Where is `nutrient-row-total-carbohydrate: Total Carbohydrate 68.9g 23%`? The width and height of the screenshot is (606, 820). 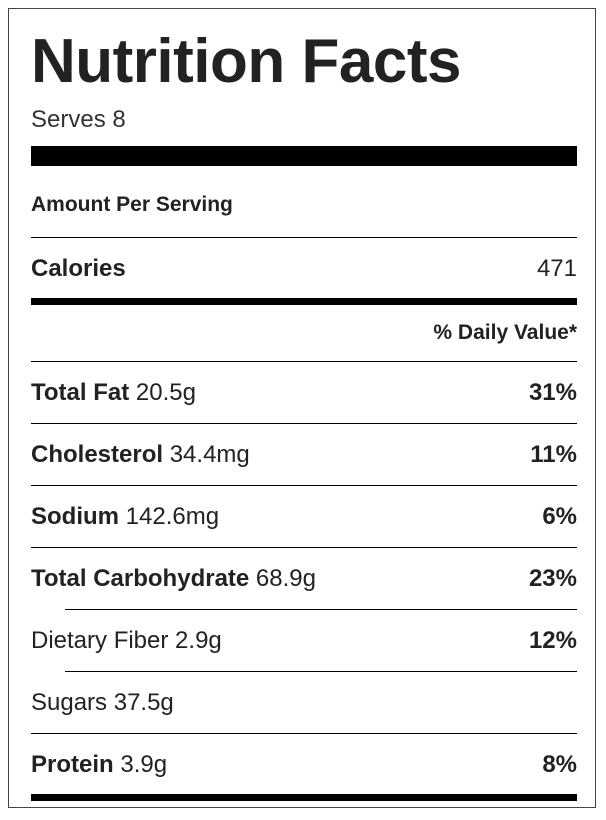 nutrient-row-total-carbohydrate: Total Carbohydrate 68.9g 23% is located at coordinates (304, 579).